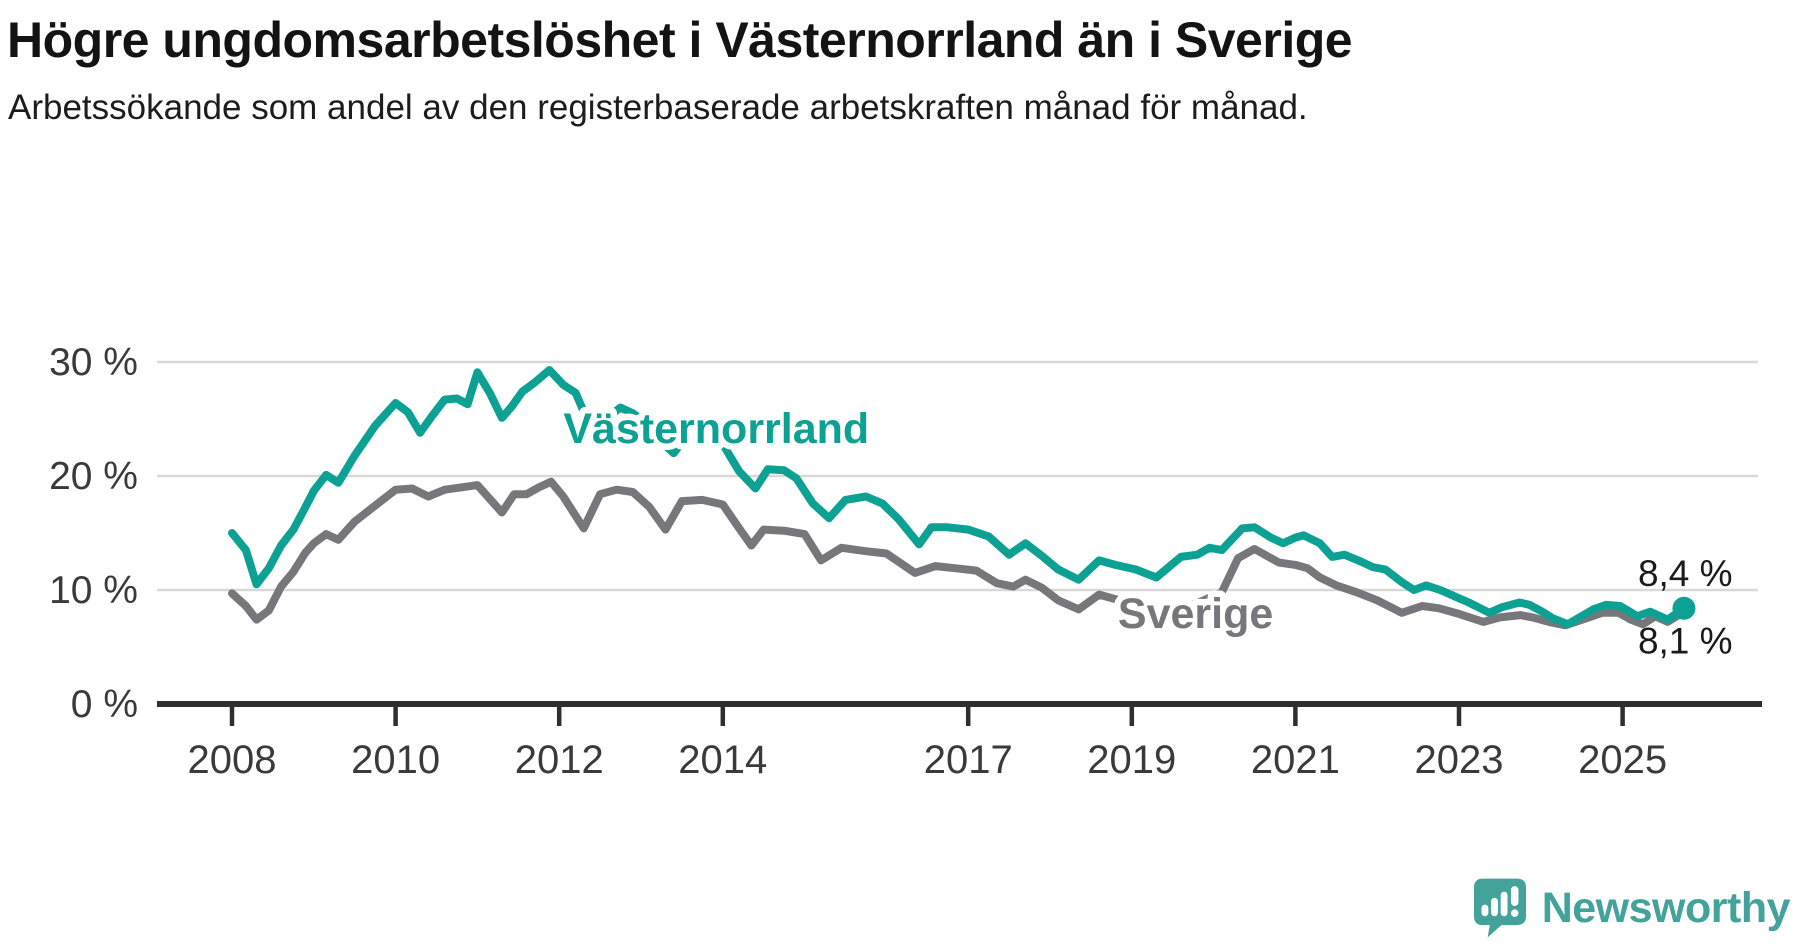 The width and height of the screenshot is (1800, 948). What do you see at coordinates (104, 704) in the screenshot?
I see `y-axis-label-0: 0 %` at bounding box center [104, 704].